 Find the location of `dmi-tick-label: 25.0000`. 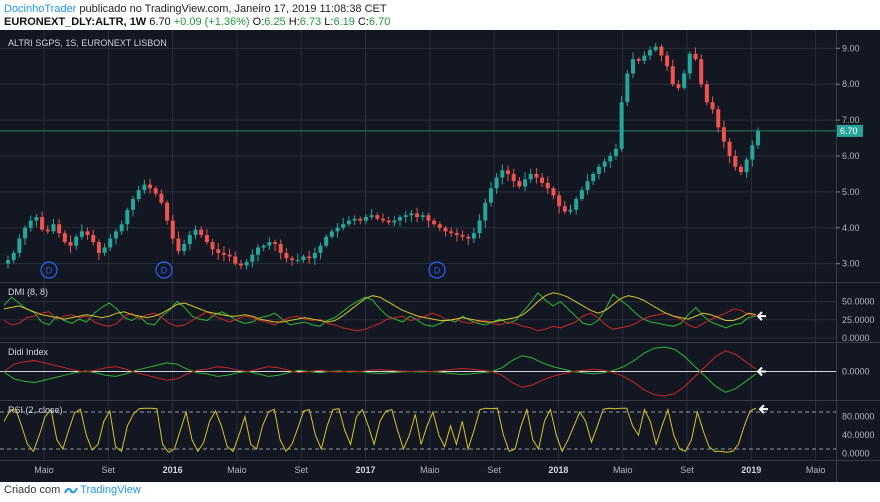

dmi-tick-label: 25.0000 is located at coordinates (858, 320).